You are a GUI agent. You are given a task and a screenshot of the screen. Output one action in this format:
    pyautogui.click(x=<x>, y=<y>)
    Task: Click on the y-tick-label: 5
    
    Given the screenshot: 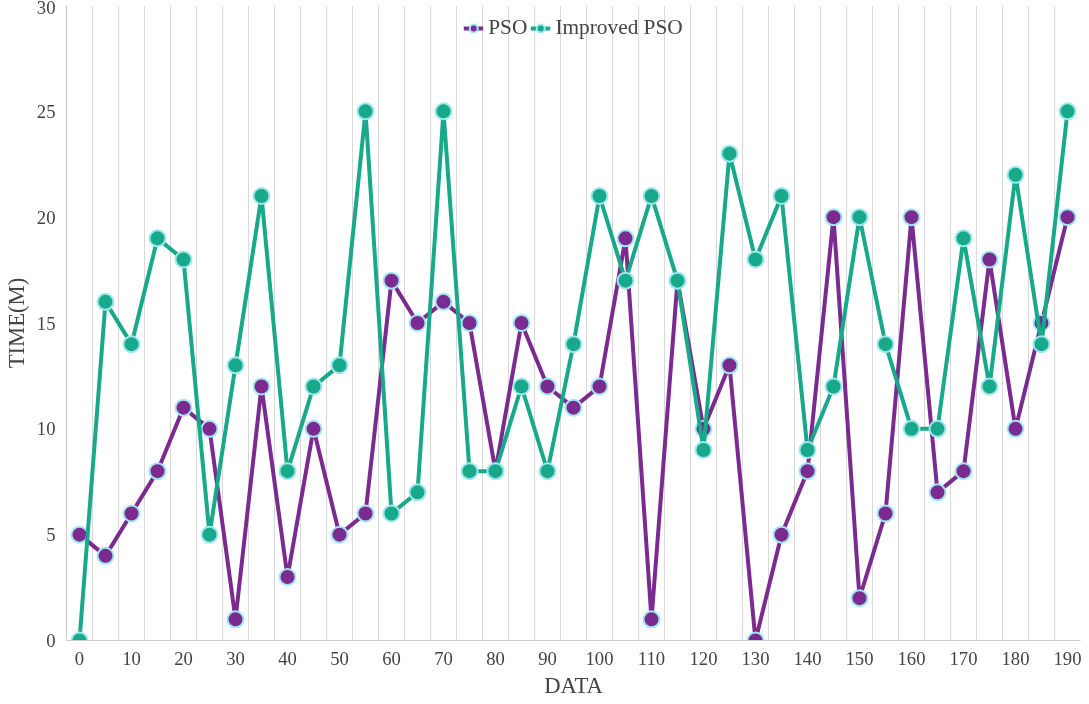 What is the action you would take?
    pyautogui.click(x=51, y=535)
    